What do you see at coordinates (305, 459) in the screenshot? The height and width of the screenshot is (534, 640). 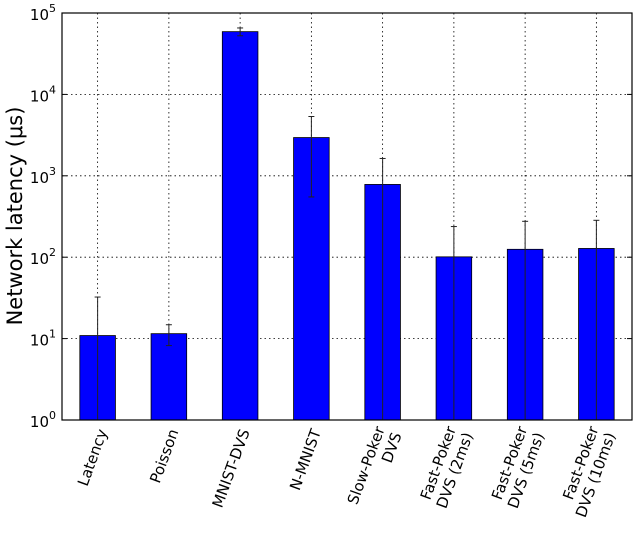 I see `x-tick-label: N-MNIST` at bounding box center [305, 459].